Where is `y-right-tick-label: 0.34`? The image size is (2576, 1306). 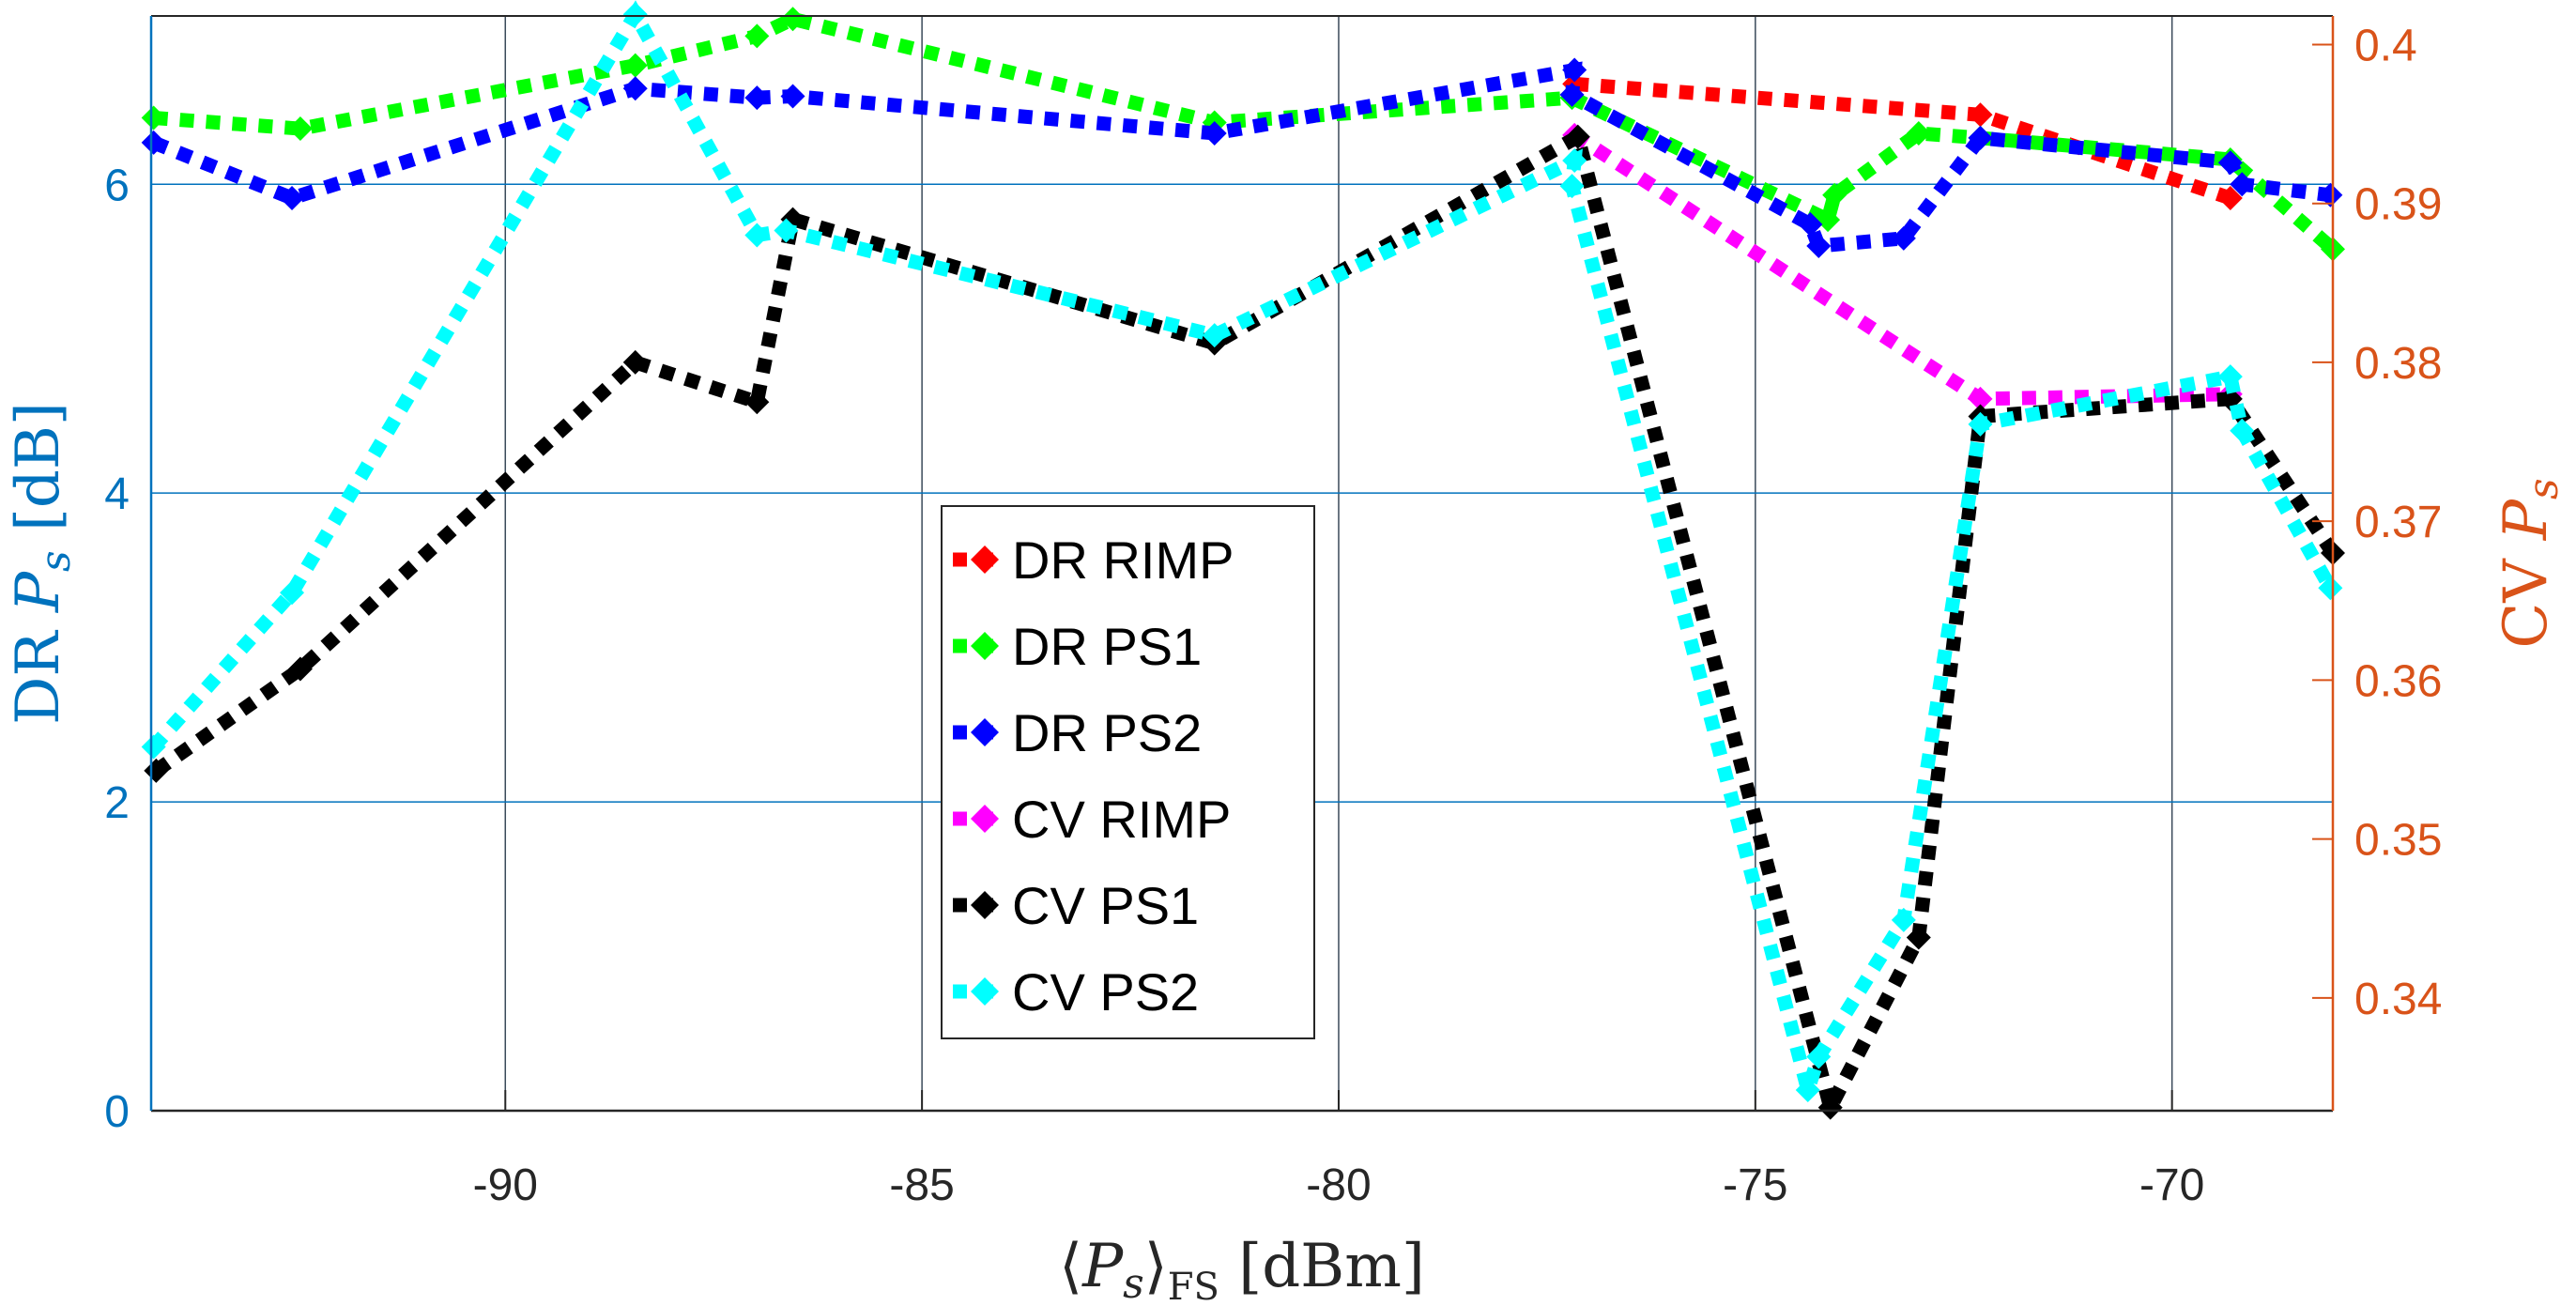 y-right-tick-label: 0.34 is located at coordinates (2398, 999).